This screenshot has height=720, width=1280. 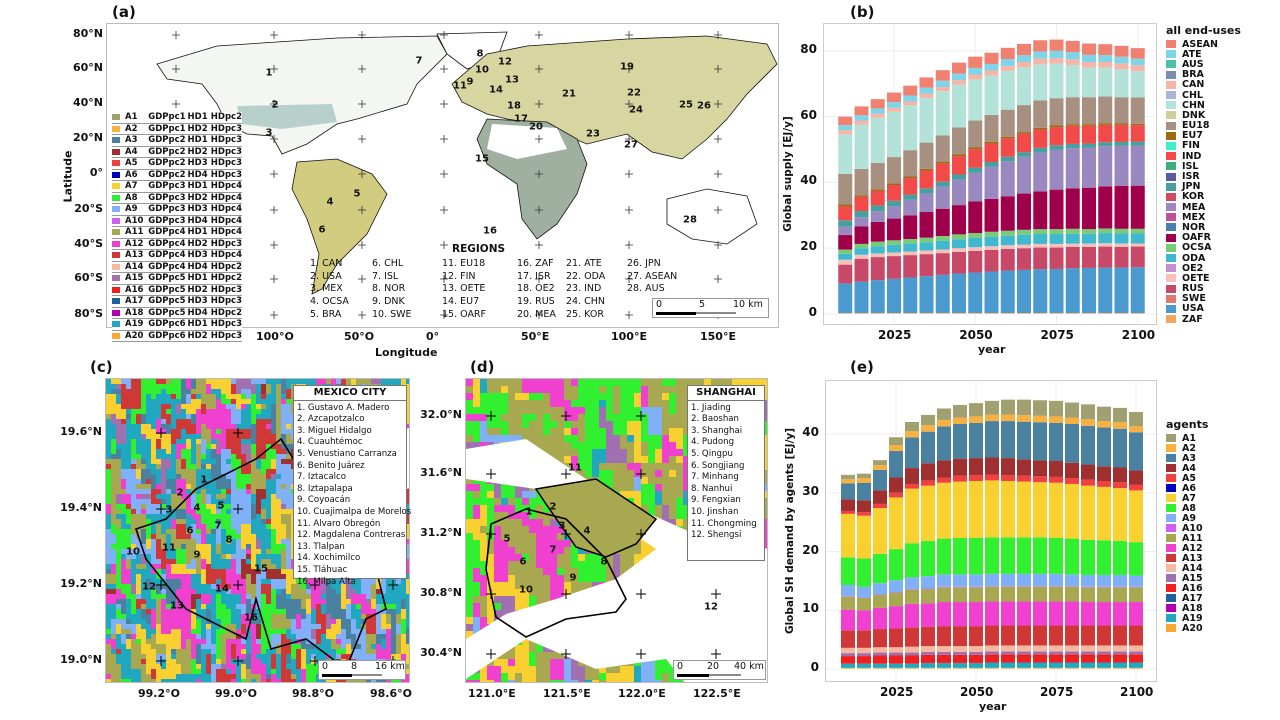 I want to click on lat-tick-label: 19.2°N, so click(x=81, y=583).